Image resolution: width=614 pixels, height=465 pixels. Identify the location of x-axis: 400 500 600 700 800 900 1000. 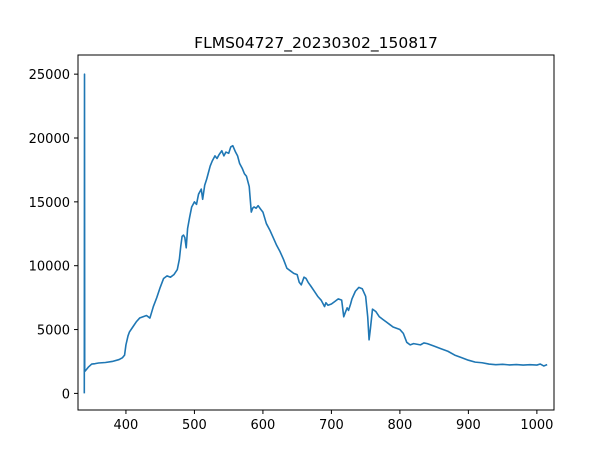
(333, 421).